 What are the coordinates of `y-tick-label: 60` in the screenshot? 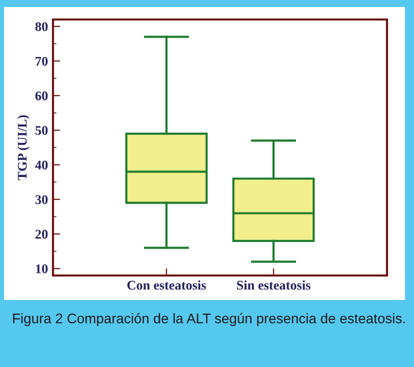 It's located at (41, 95).